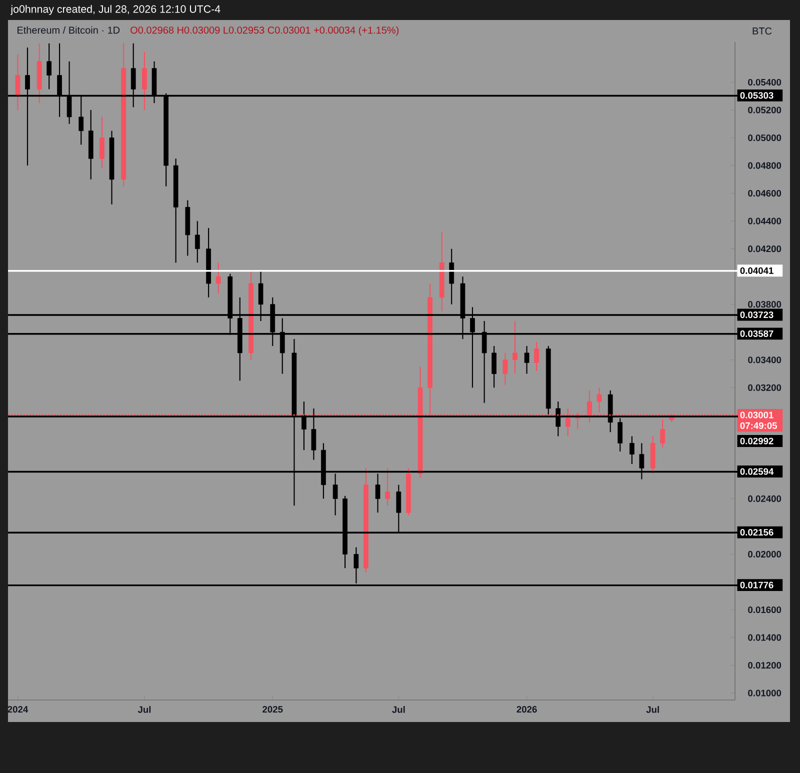 The height and width of the screenshot is (773, 800). What do you see at coordinates (765, 165) in the screenshot?
I see `y-tick-label: 0.04800` at bounding box center [765, 165].